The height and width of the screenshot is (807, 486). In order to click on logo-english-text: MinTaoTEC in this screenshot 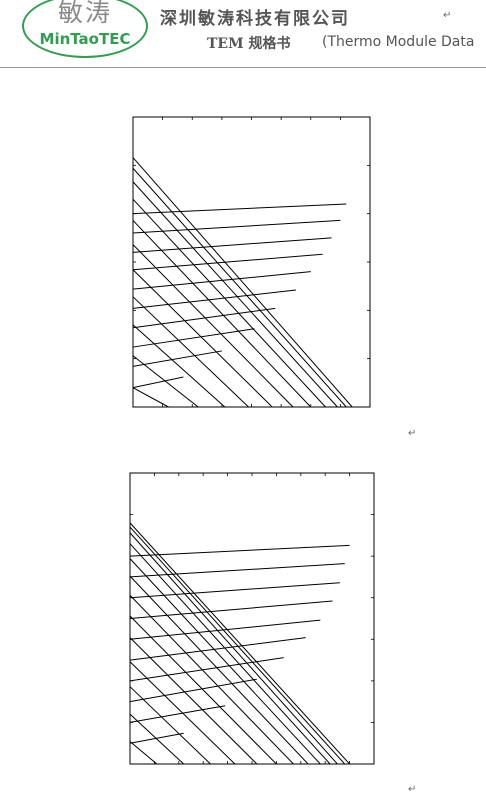, I will do `click(85, 39)`.